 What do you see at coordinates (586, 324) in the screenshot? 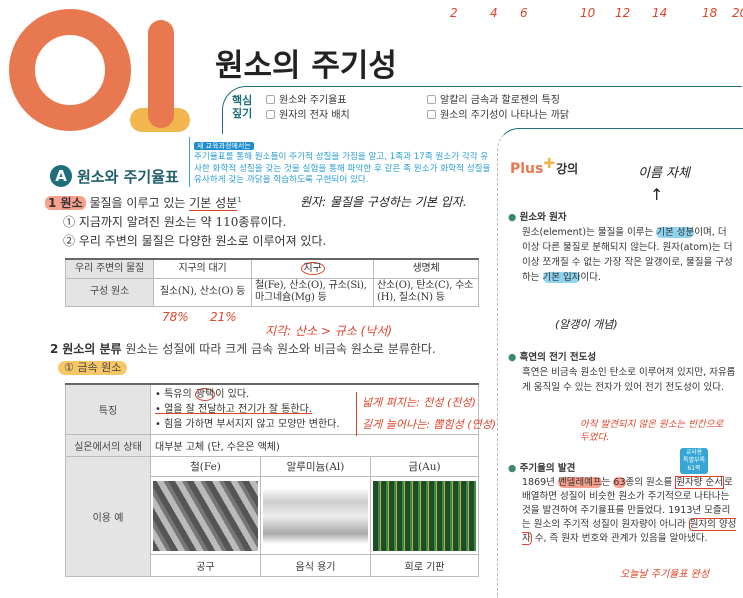
I see `handwritten-particle-note: (알갱이 개념)` at bounding box center [586, 324].